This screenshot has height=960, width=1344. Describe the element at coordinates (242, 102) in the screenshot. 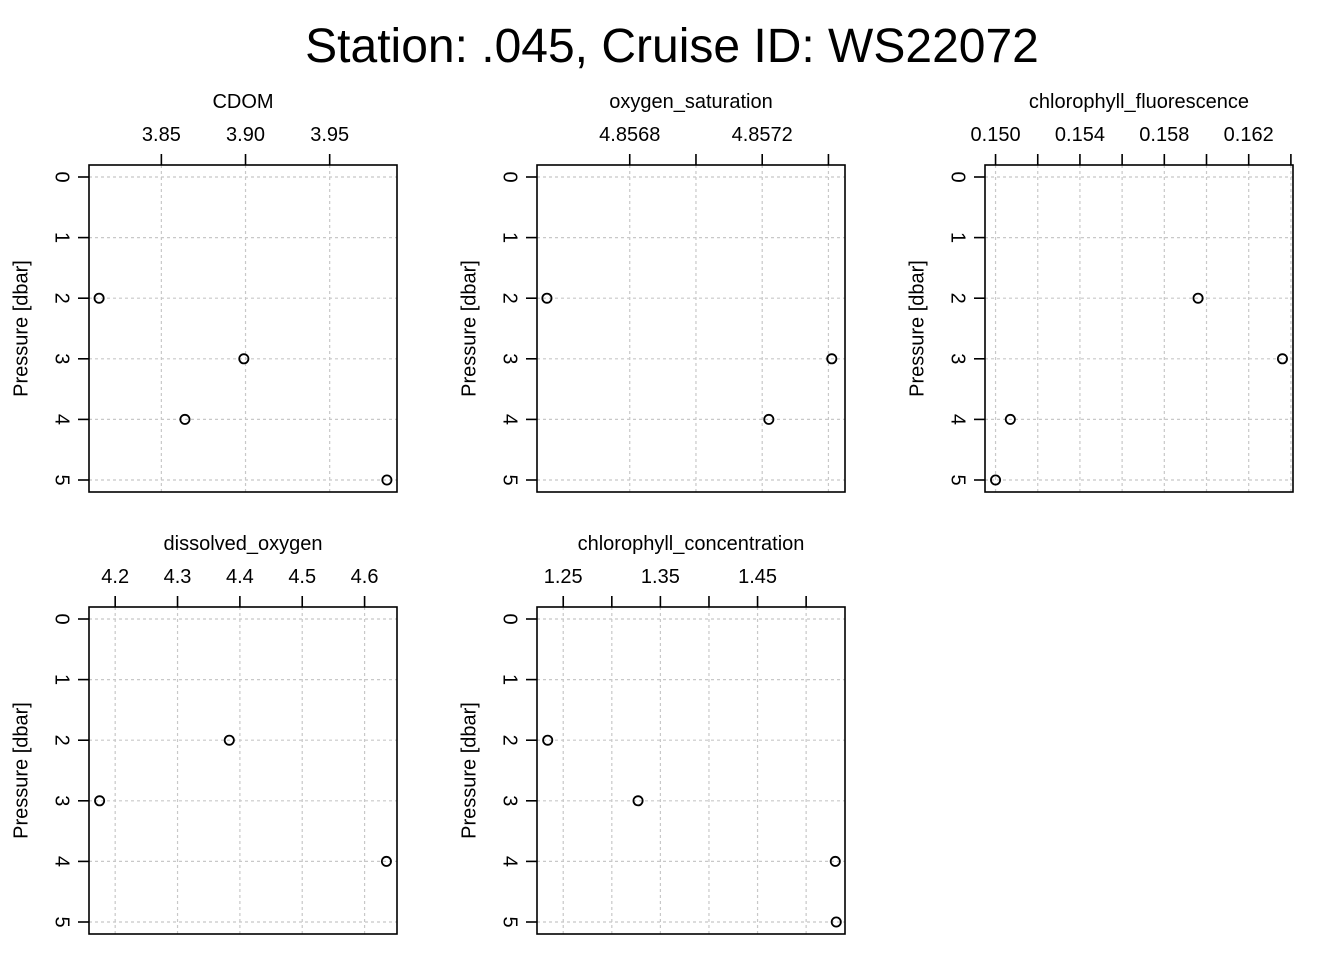

I see `panel-title: CDOM` at that location.